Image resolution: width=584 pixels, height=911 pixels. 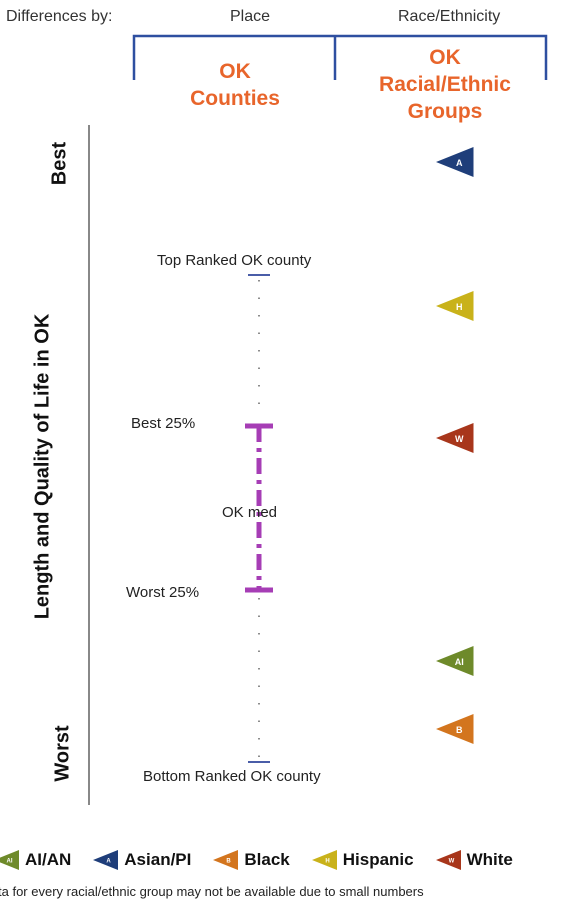 I want to click on marker-ai: AI, so click(x=455, y=663).